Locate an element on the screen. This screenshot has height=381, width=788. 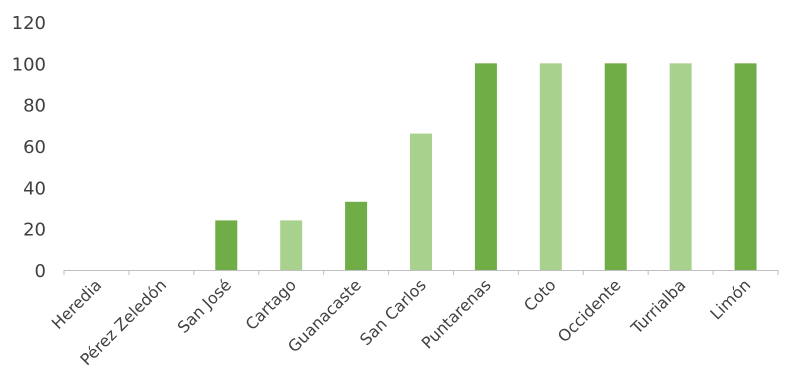
x-category-label: Limón is located at coordinates (730, 299).